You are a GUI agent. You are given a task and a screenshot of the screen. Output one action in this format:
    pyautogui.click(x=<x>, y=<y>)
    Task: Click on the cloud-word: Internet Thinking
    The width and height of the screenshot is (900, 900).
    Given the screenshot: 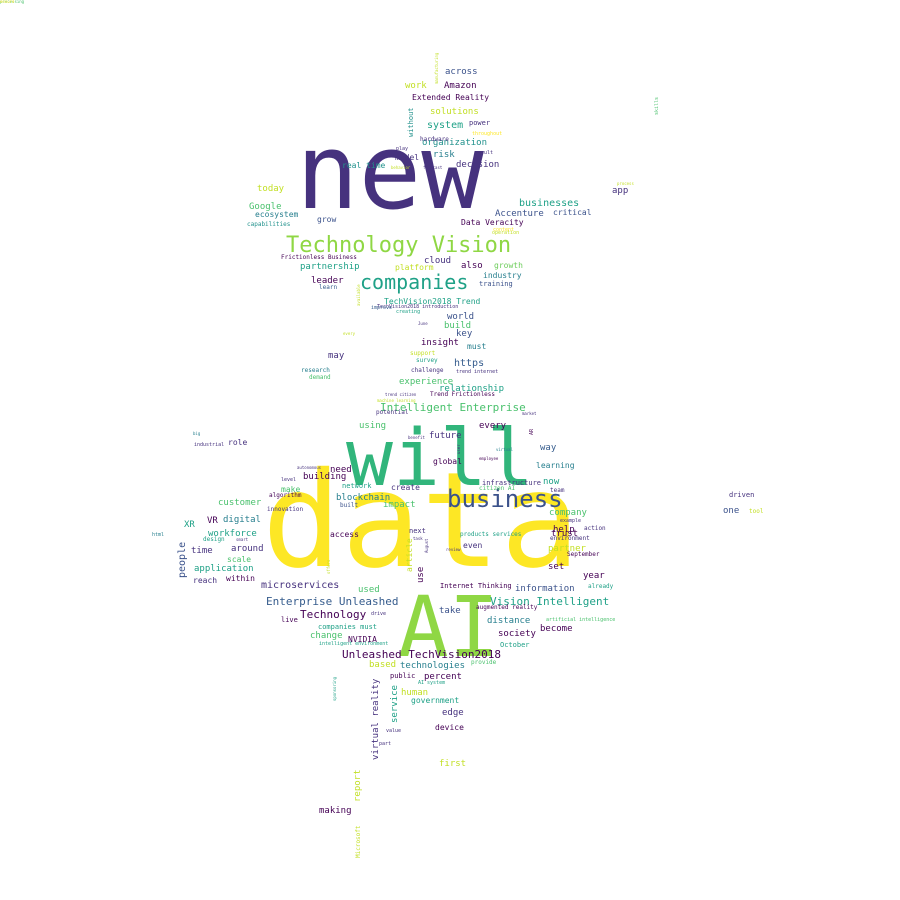 What is the action you would take?
    pyautogui.click(x=476, y=586)
    